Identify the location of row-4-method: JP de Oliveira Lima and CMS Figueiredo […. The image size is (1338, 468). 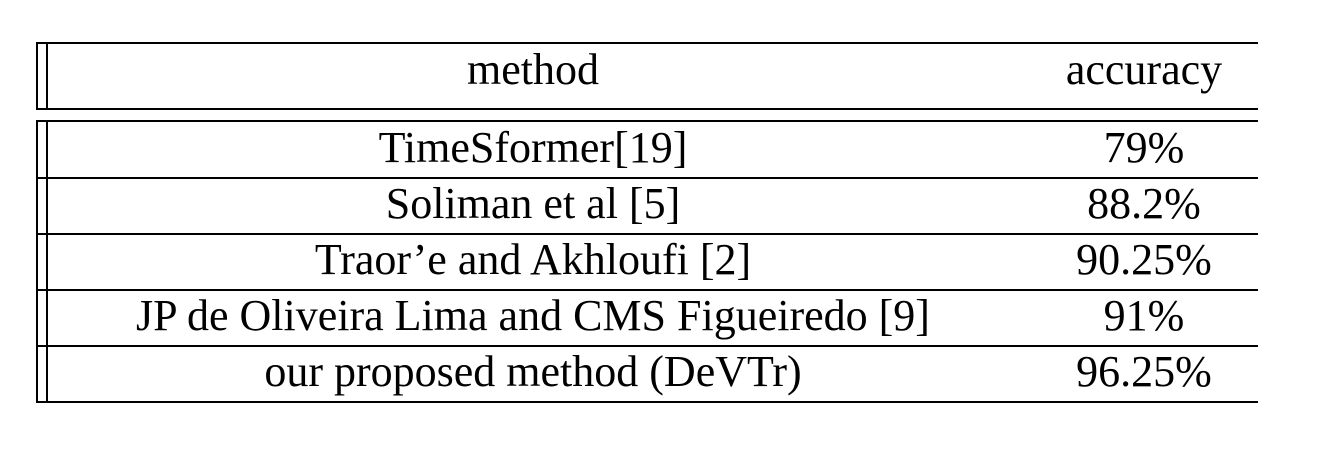
(533, 315).